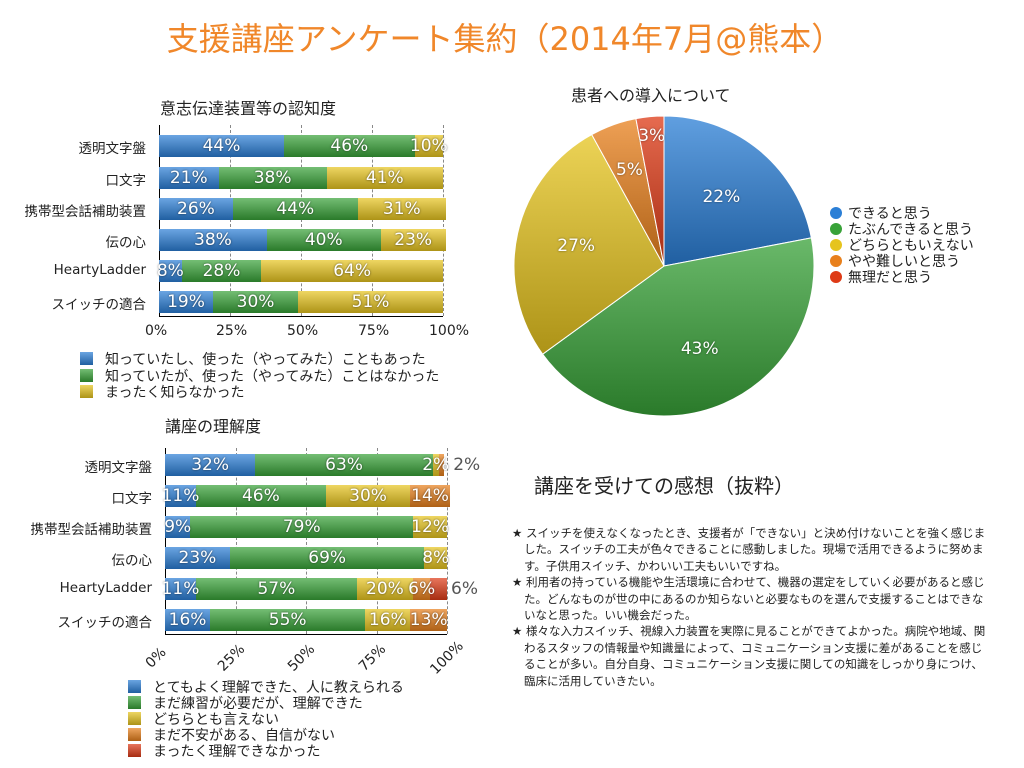  What do you see at coordinates (272, 376) in the screenshot?
I see `legend-label: 知っていたが、使った（やってみた）ことはなかった` at bounding box center [272, 376].